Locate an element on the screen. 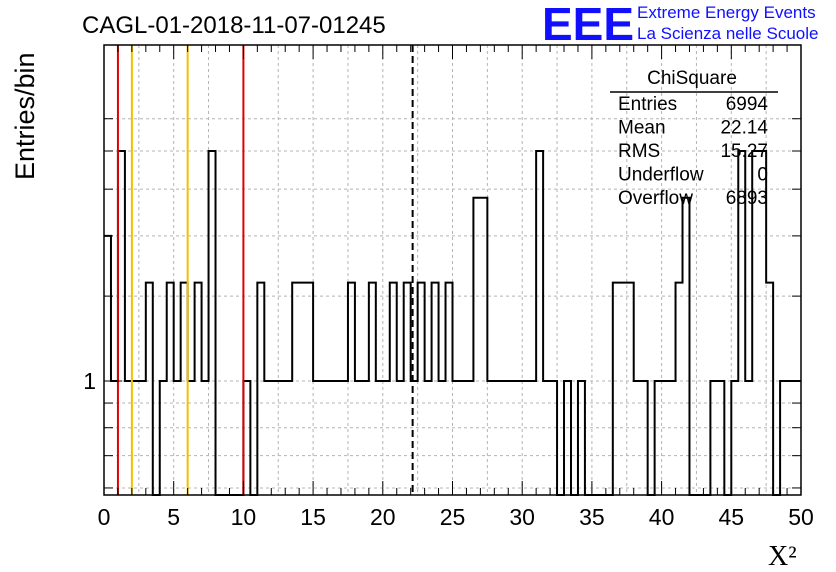  x-tick-label: 15 is located at coordinates (313, 517).